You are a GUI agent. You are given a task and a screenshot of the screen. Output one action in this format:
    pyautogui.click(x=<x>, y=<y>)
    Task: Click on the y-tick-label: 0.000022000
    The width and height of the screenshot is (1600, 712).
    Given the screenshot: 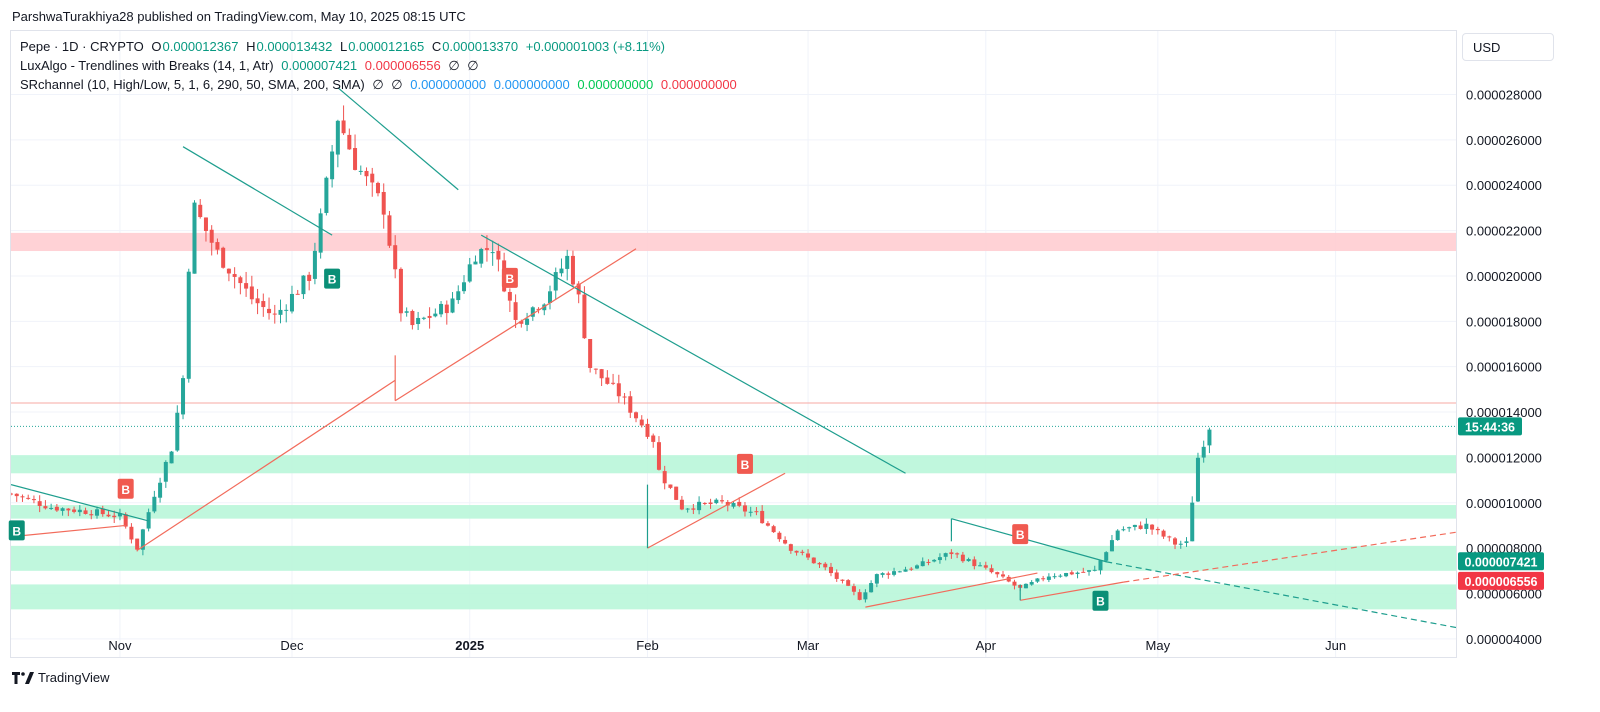 What is the action you would take?
    pyautogui.click(x=1504, y=231)
    